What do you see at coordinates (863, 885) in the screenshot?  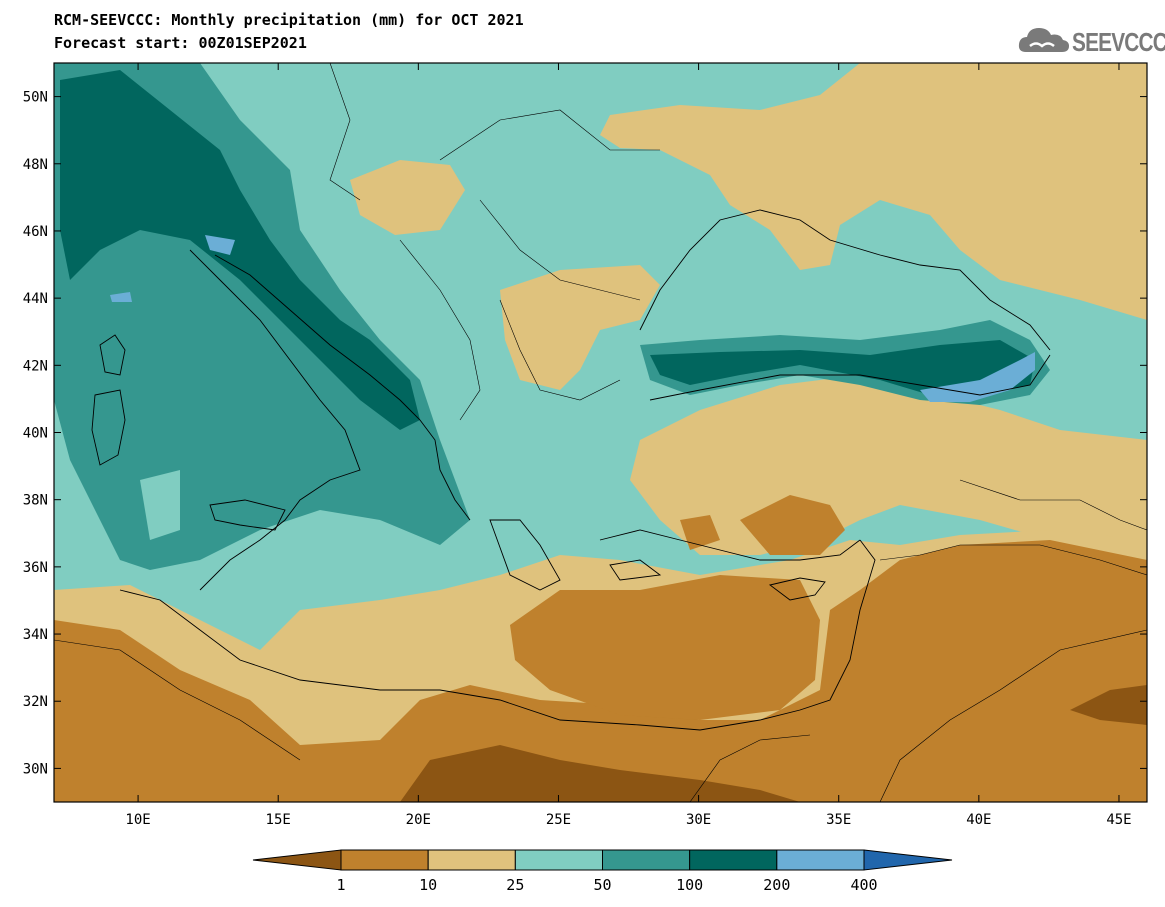 I see `colorbar-label: 400` at bounding box center [863, 885].